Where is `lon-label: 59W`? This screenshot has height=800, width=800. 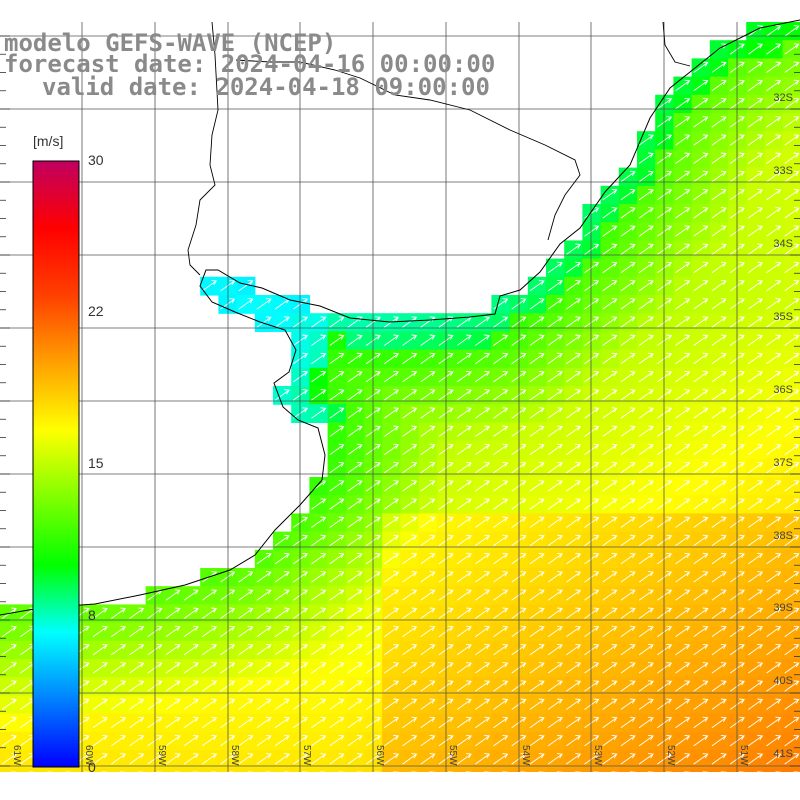 lon-label: 59W is located at coordinates (161, 755).